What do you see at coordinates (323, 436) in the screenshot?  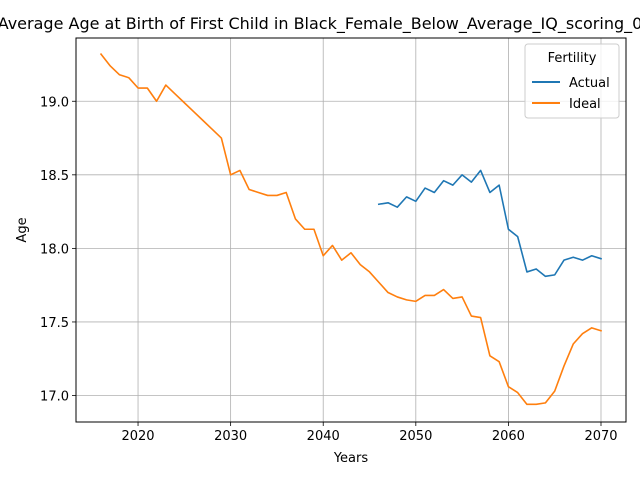 I see `x-tick-label: 2040` at bounding box center [323, 436].